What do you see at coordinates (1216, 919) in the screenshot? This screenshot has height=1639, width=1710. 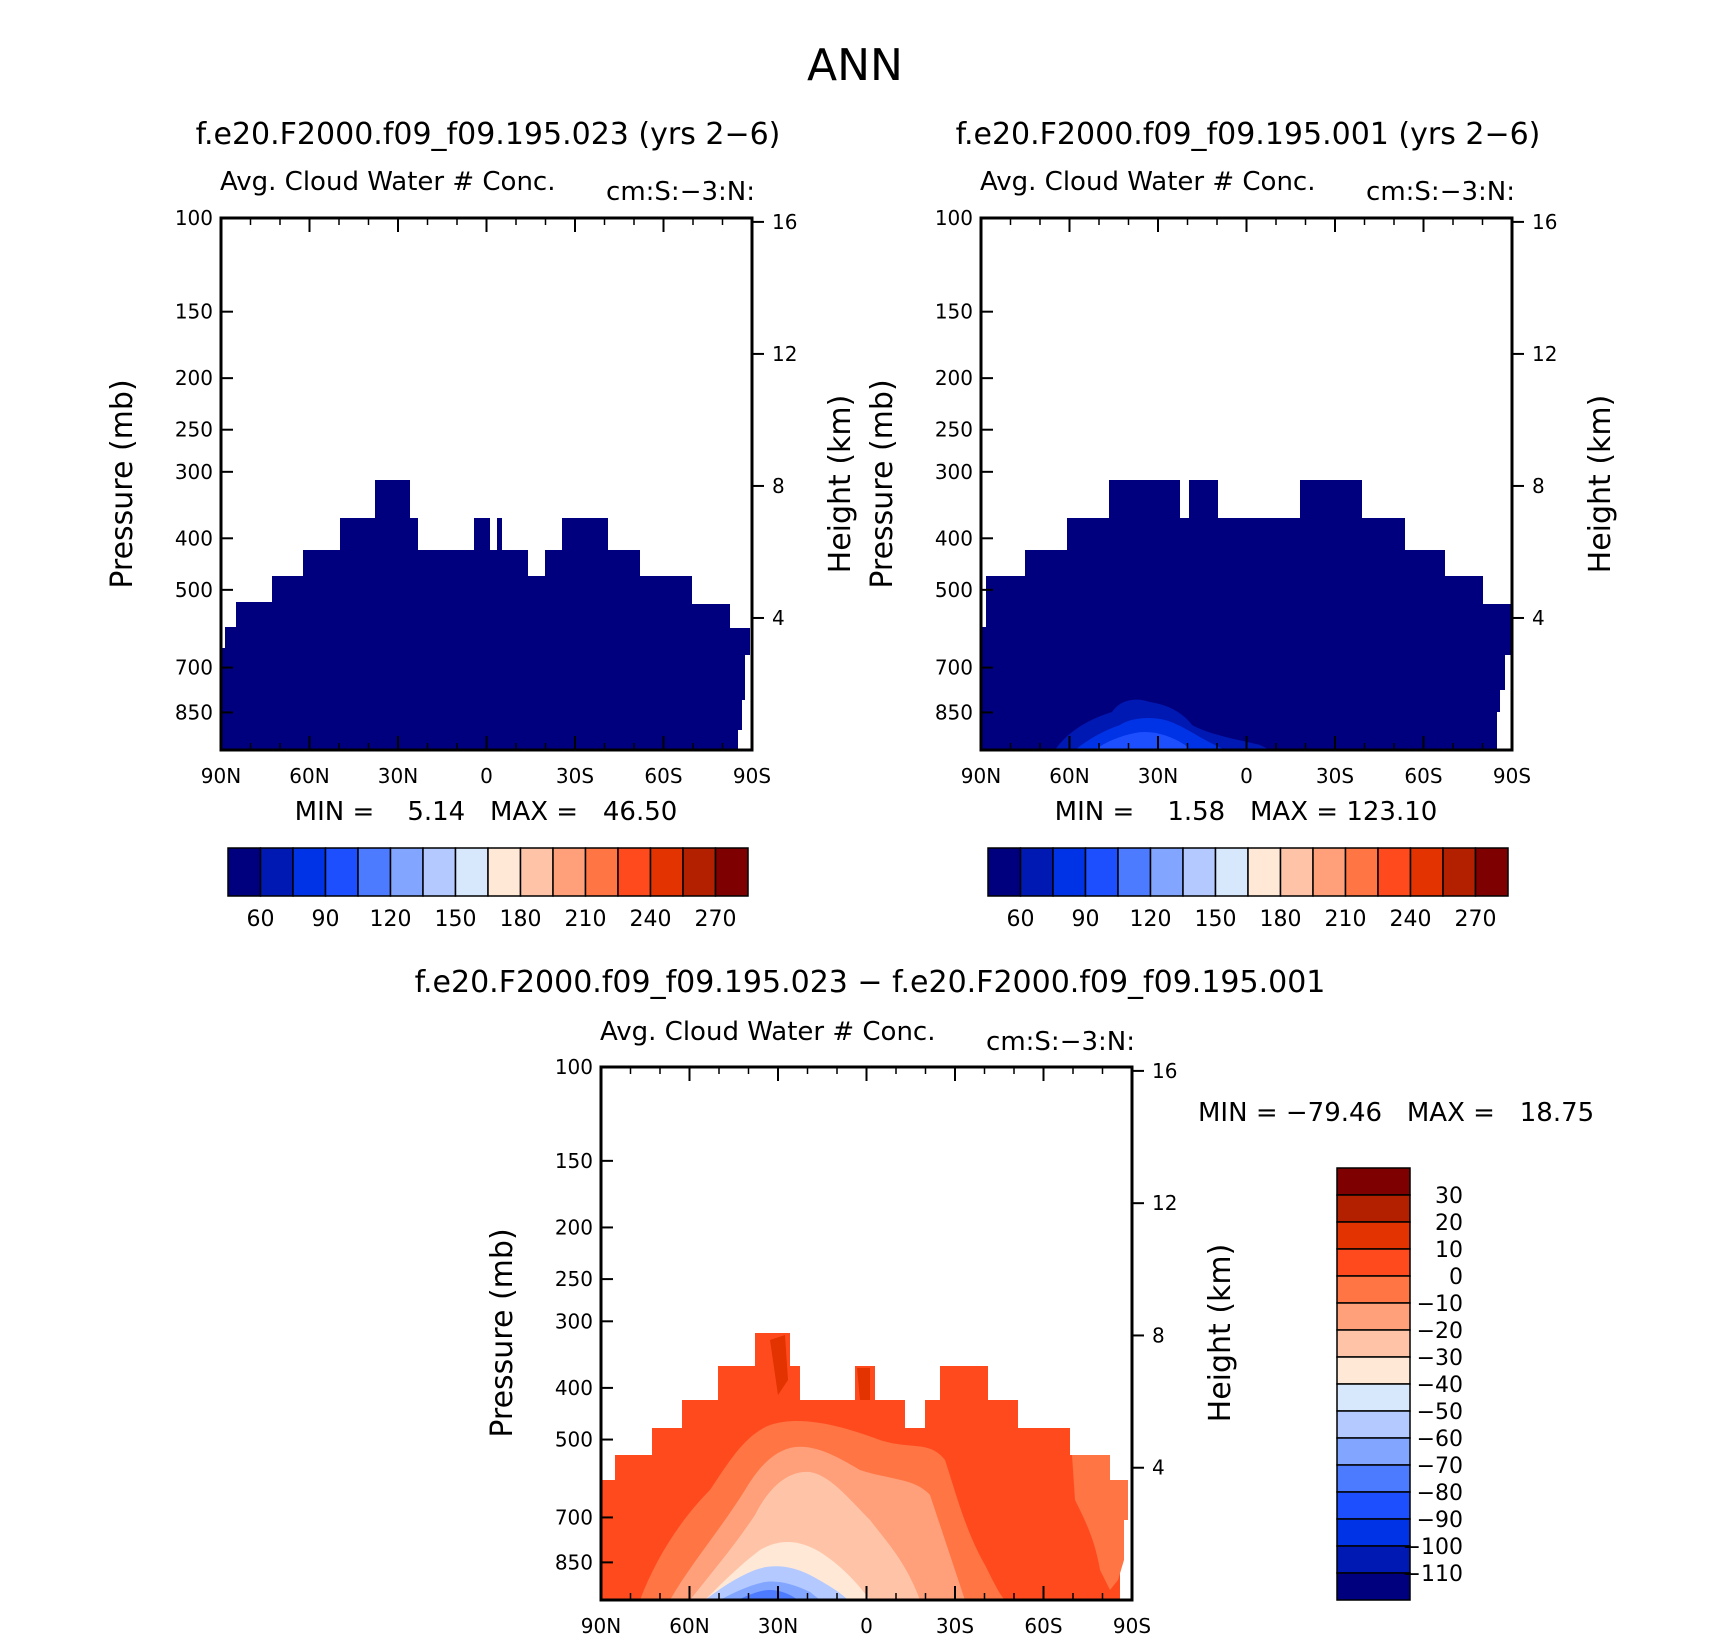 I see `panel-2-colorbar-label-3: 150` at bounding box center [1216, 919].